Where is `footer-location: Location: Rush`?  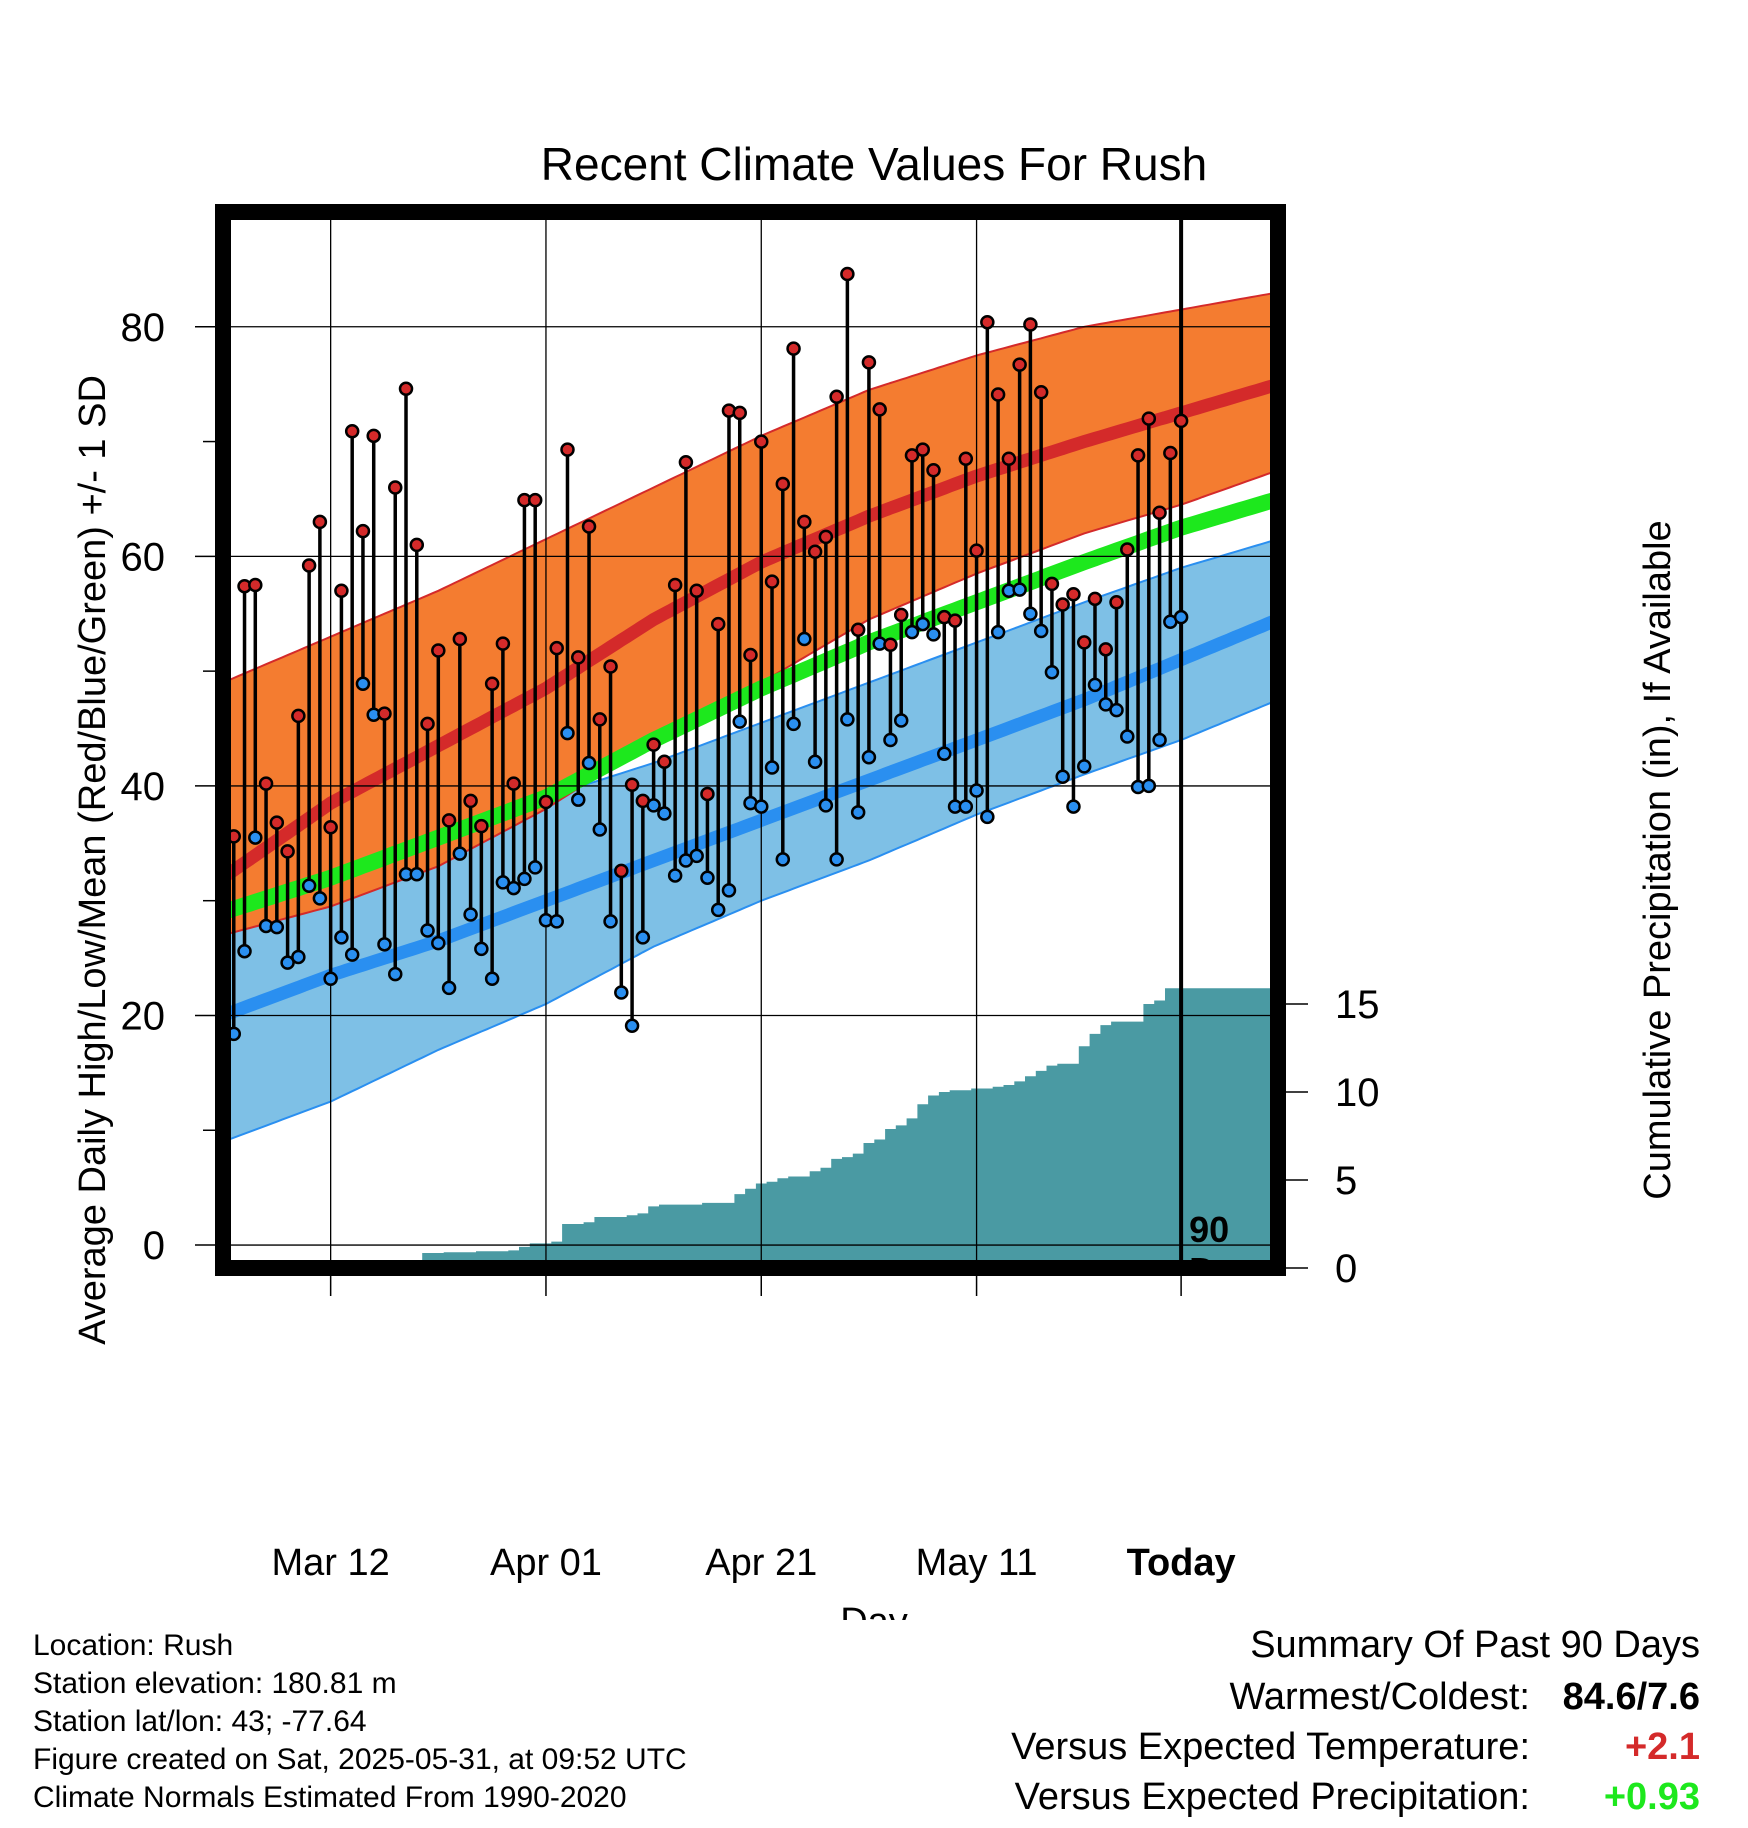 footer-location: Location: Rush is located at coordinates (133, 1645).